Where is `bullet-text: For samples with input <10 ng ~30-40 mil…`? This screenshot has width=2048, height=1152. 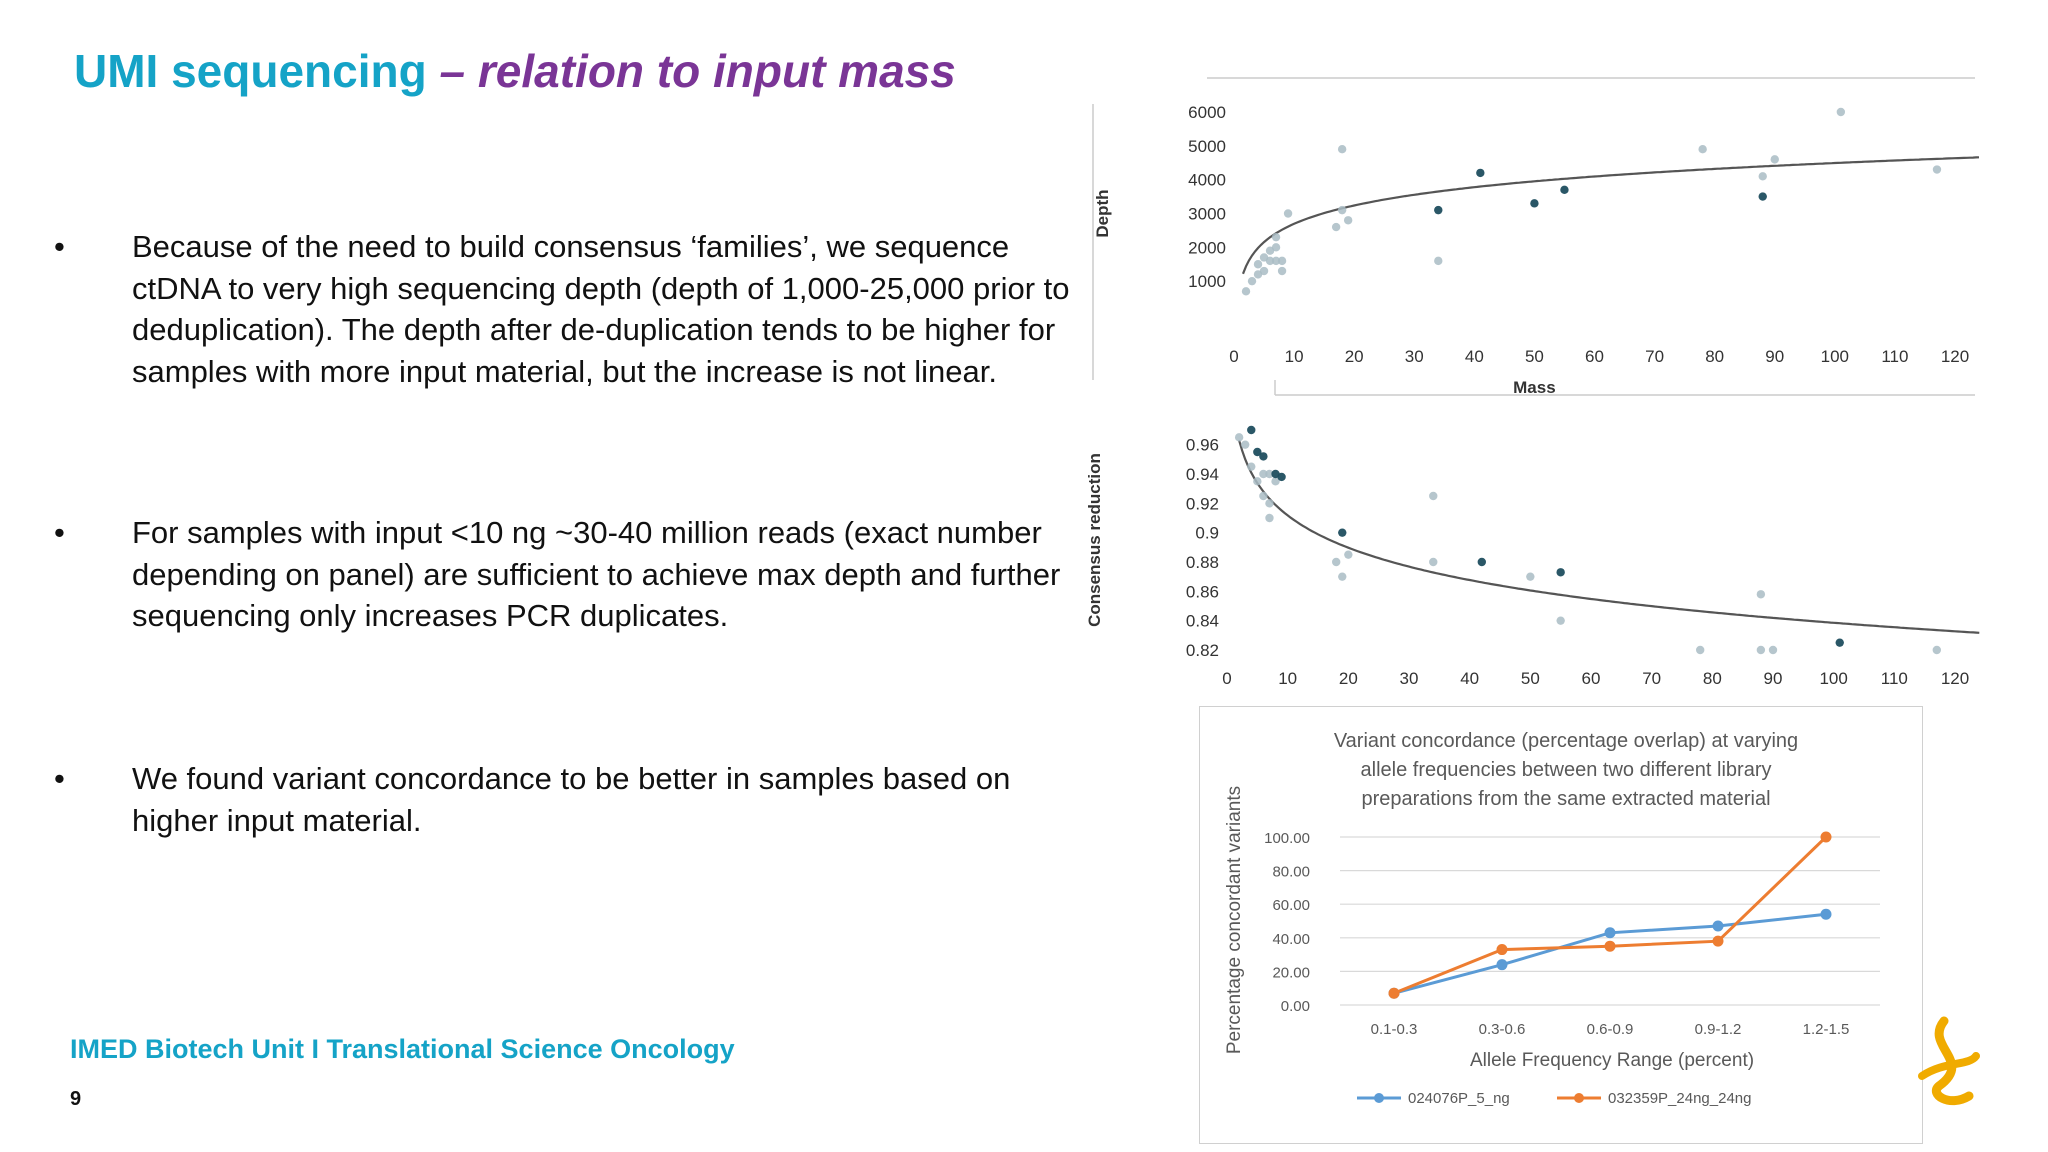 bullet-text: For samples with input <10 ng ~30-40 mil… is located at coordinates (596, 574).